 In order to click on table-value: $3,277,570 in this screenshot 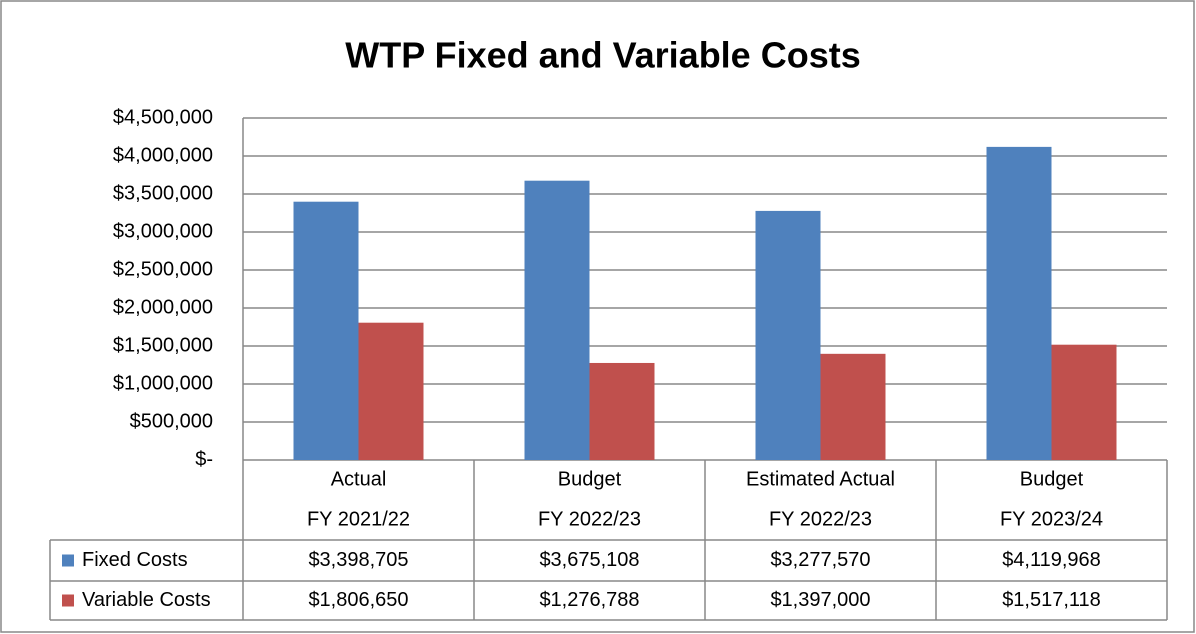, I will do `click(820, 560)`.